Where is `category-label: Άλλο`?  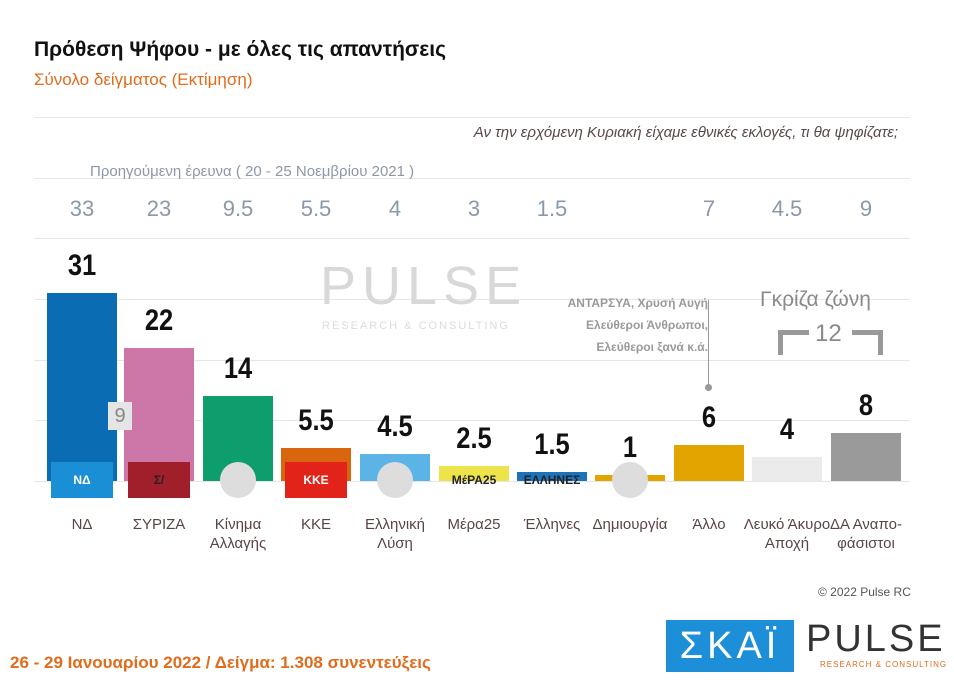
category-label: Άλλο is located at coordinates (709, 524).